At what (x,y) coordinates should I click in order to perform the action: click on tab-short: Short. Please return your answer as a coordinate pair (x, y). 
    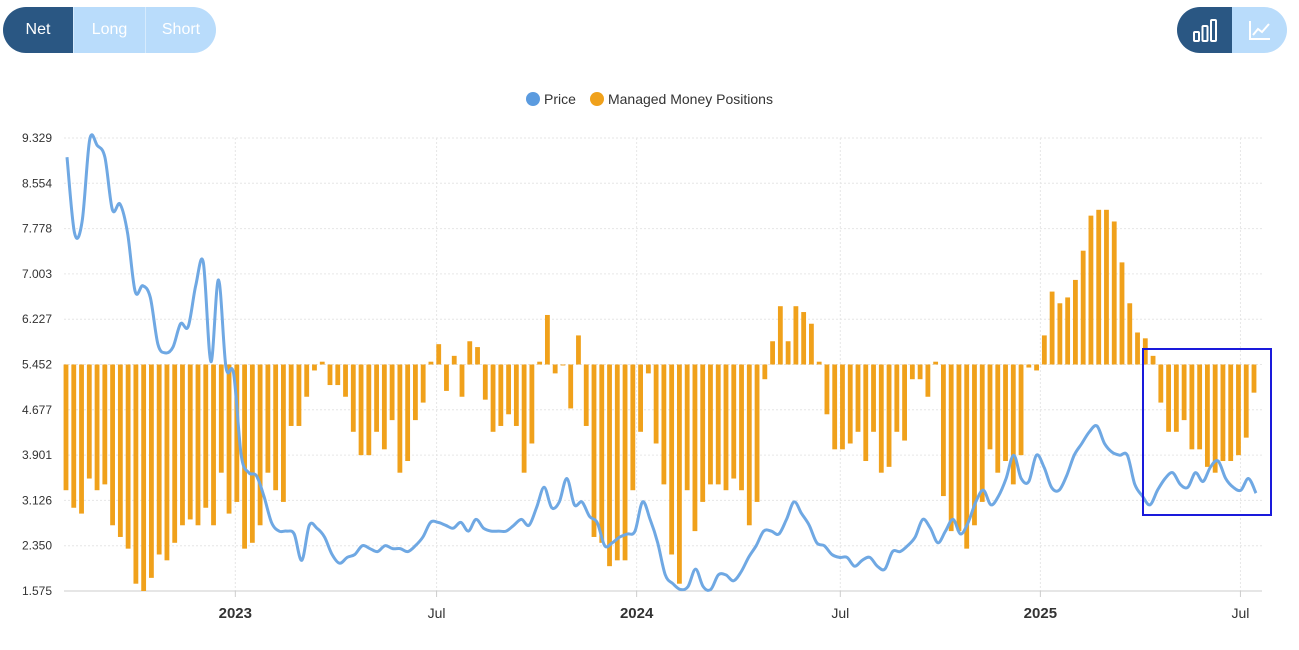
    Looking at the image, I should click on (180, 30).